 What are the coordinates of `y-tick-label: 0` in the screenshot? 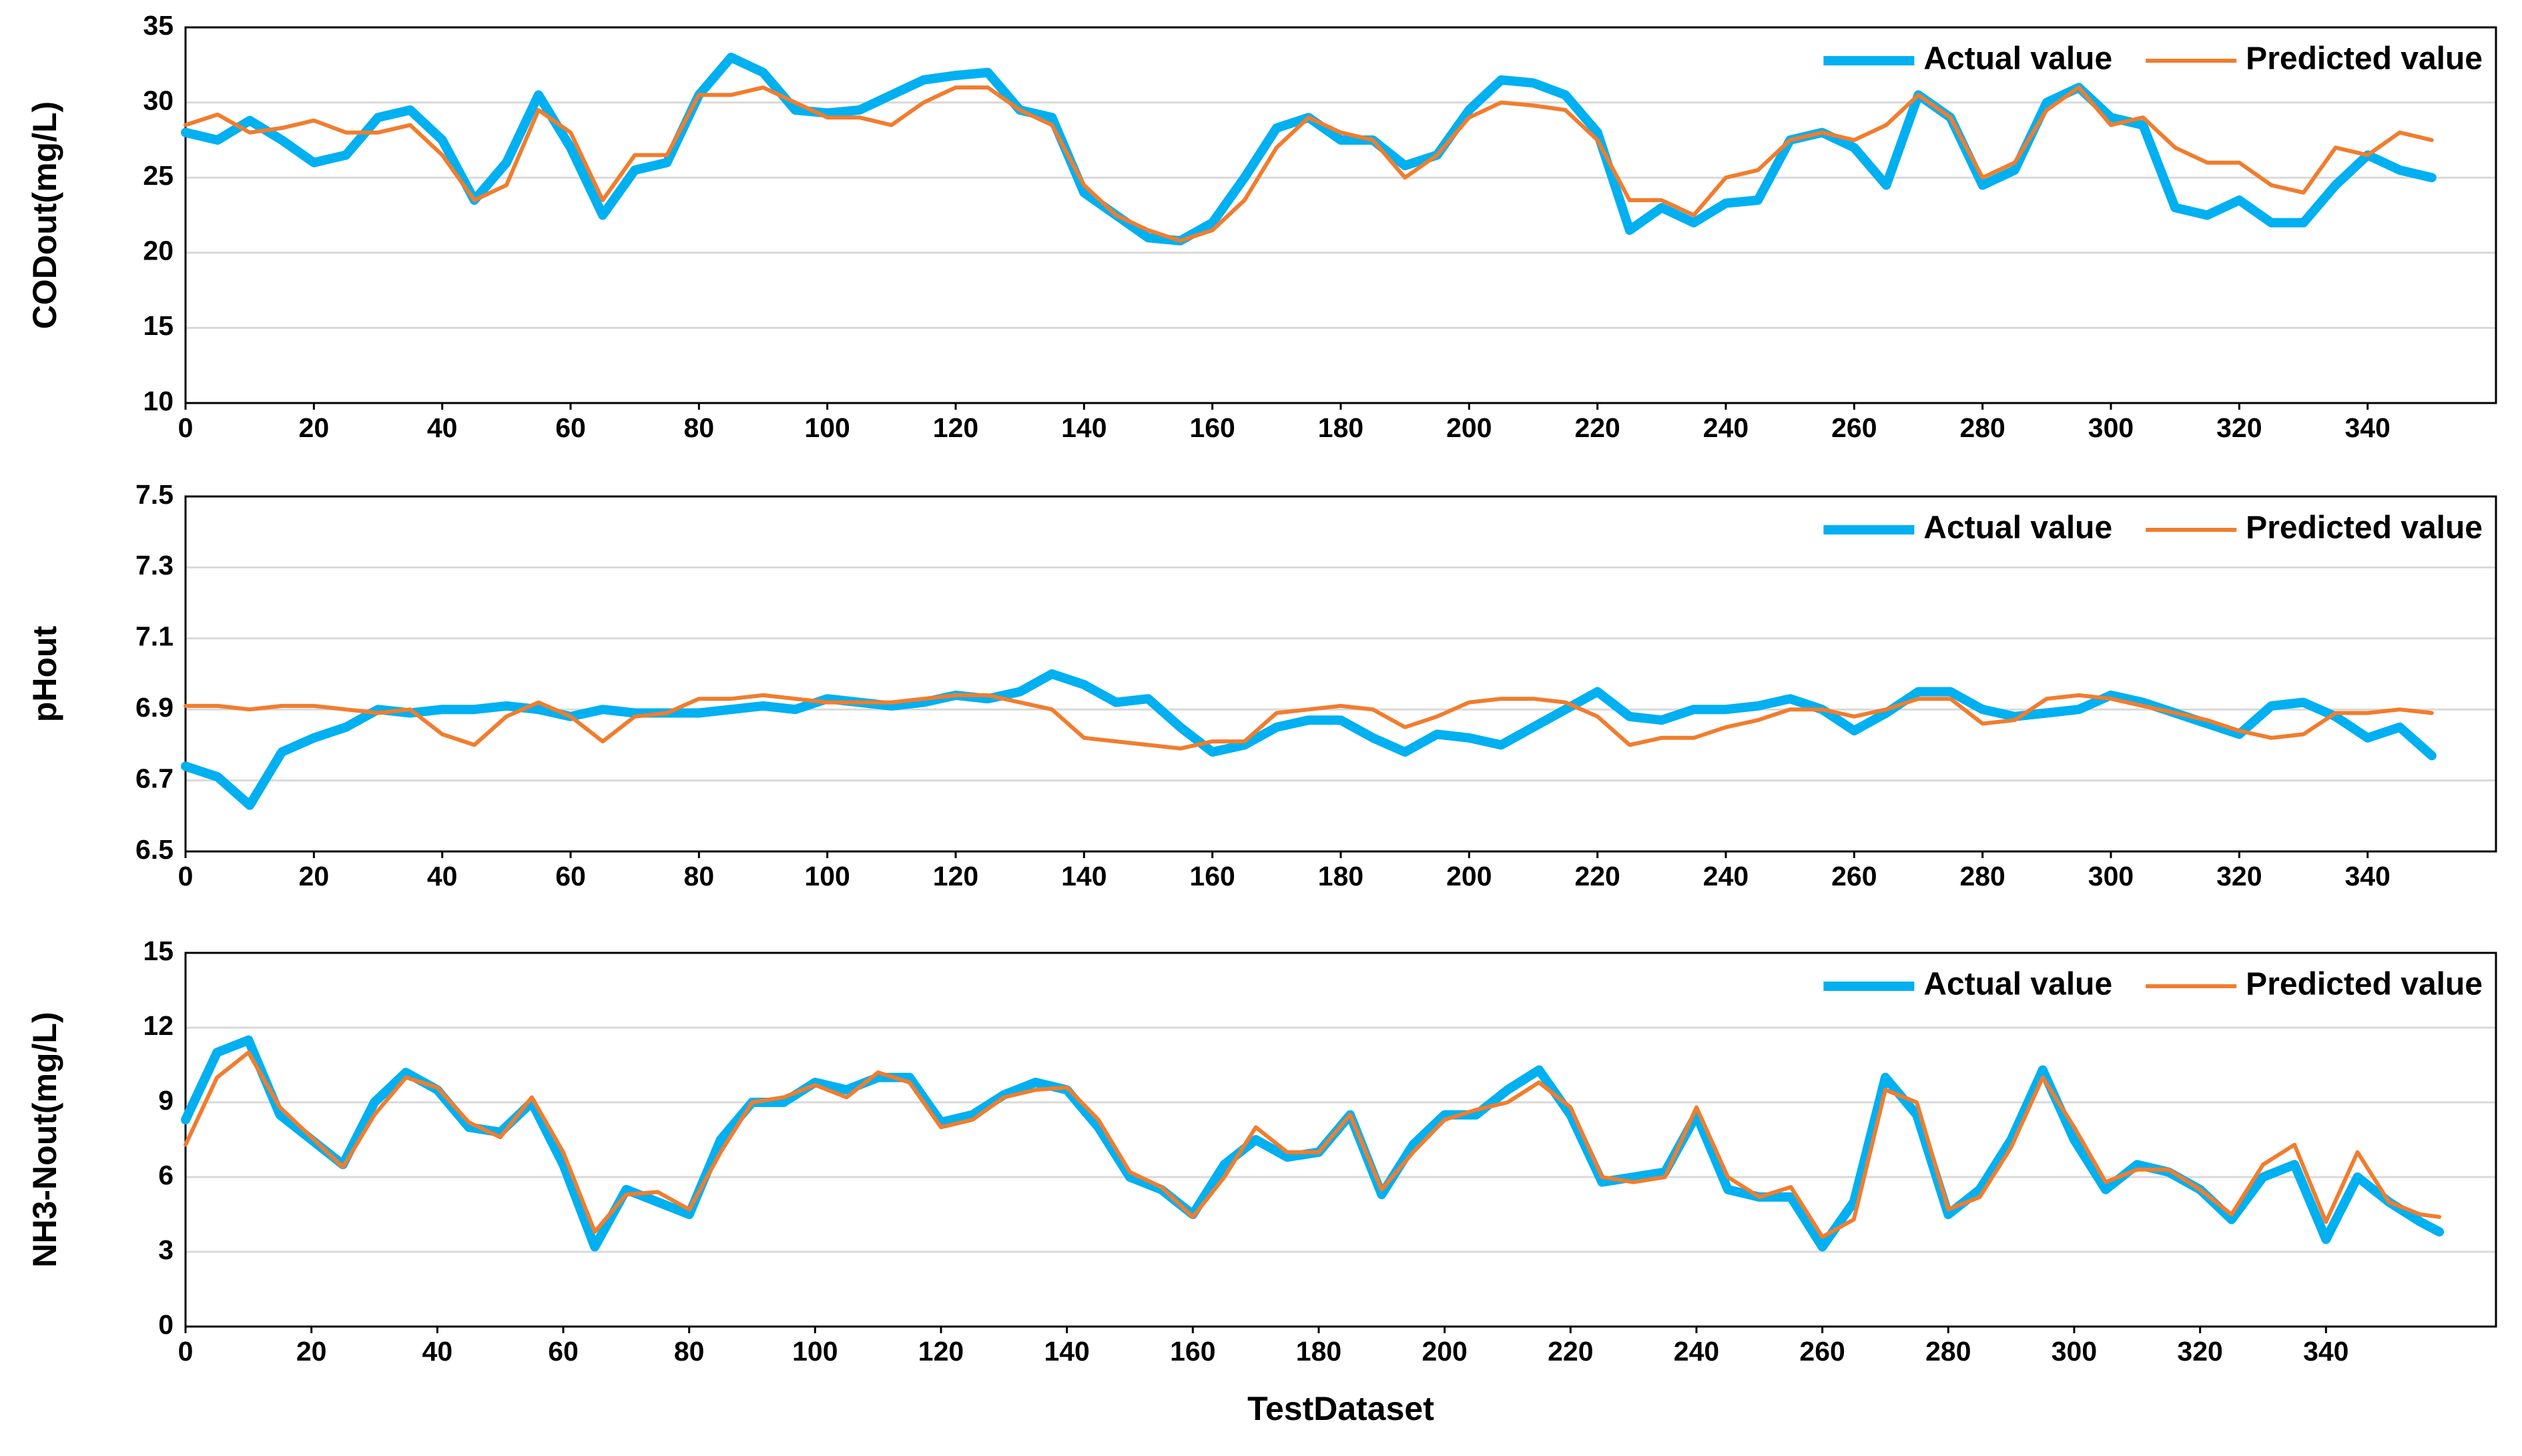 It's located at (166, 1324).